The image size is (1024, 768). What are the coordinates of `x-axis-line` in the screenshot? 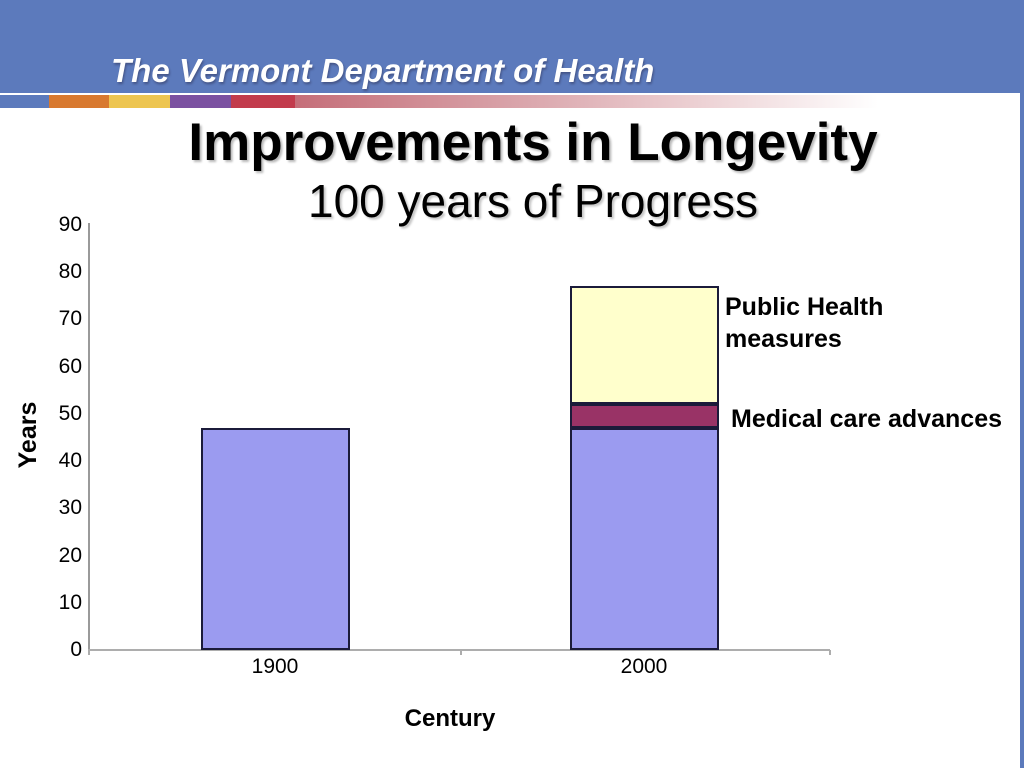 It's located at (459, 650).